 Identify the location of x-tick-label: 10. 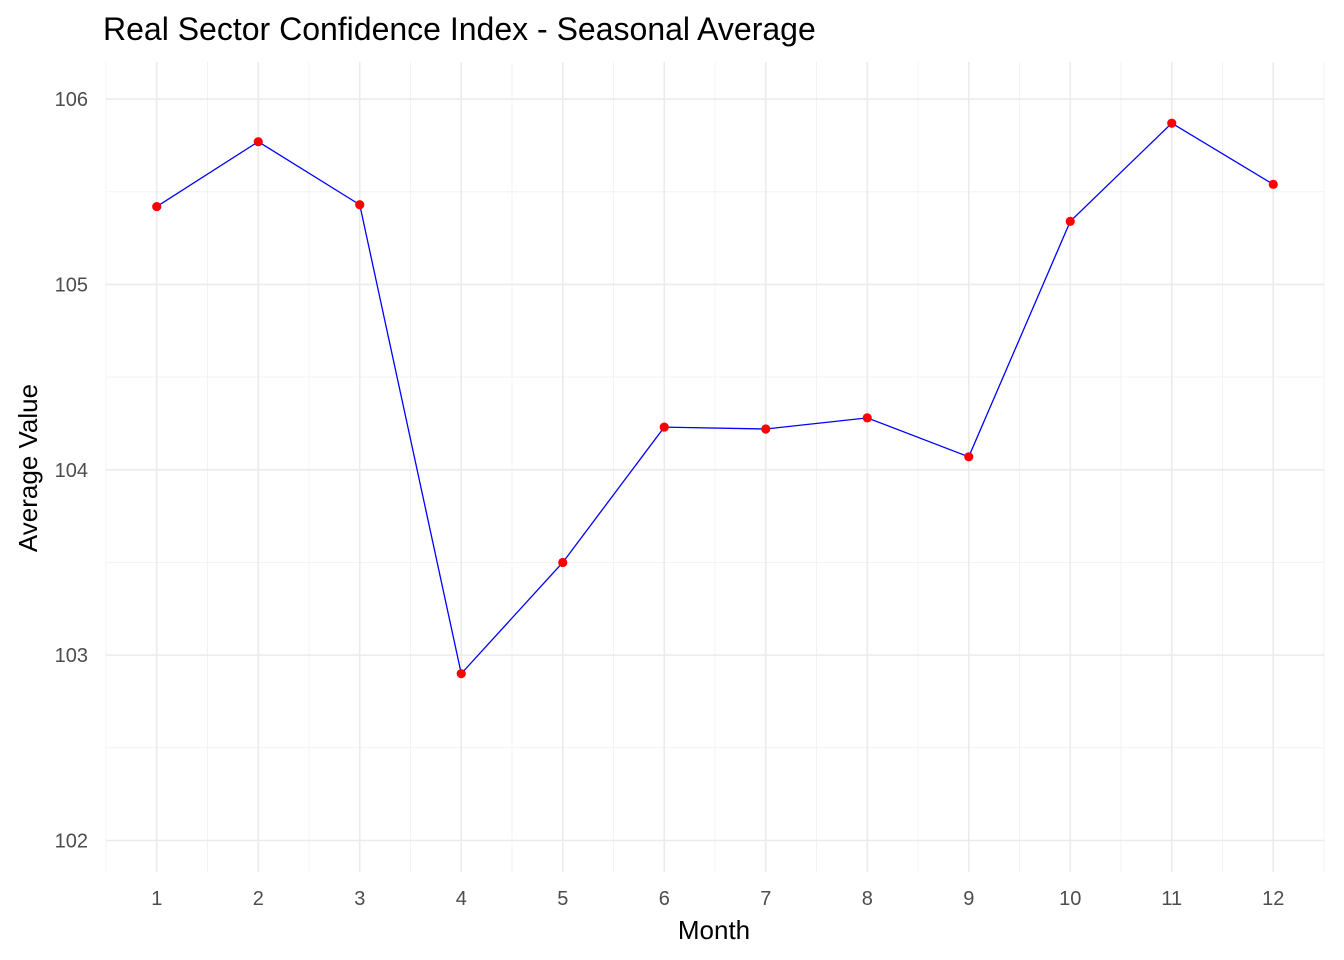
(1070, 899).